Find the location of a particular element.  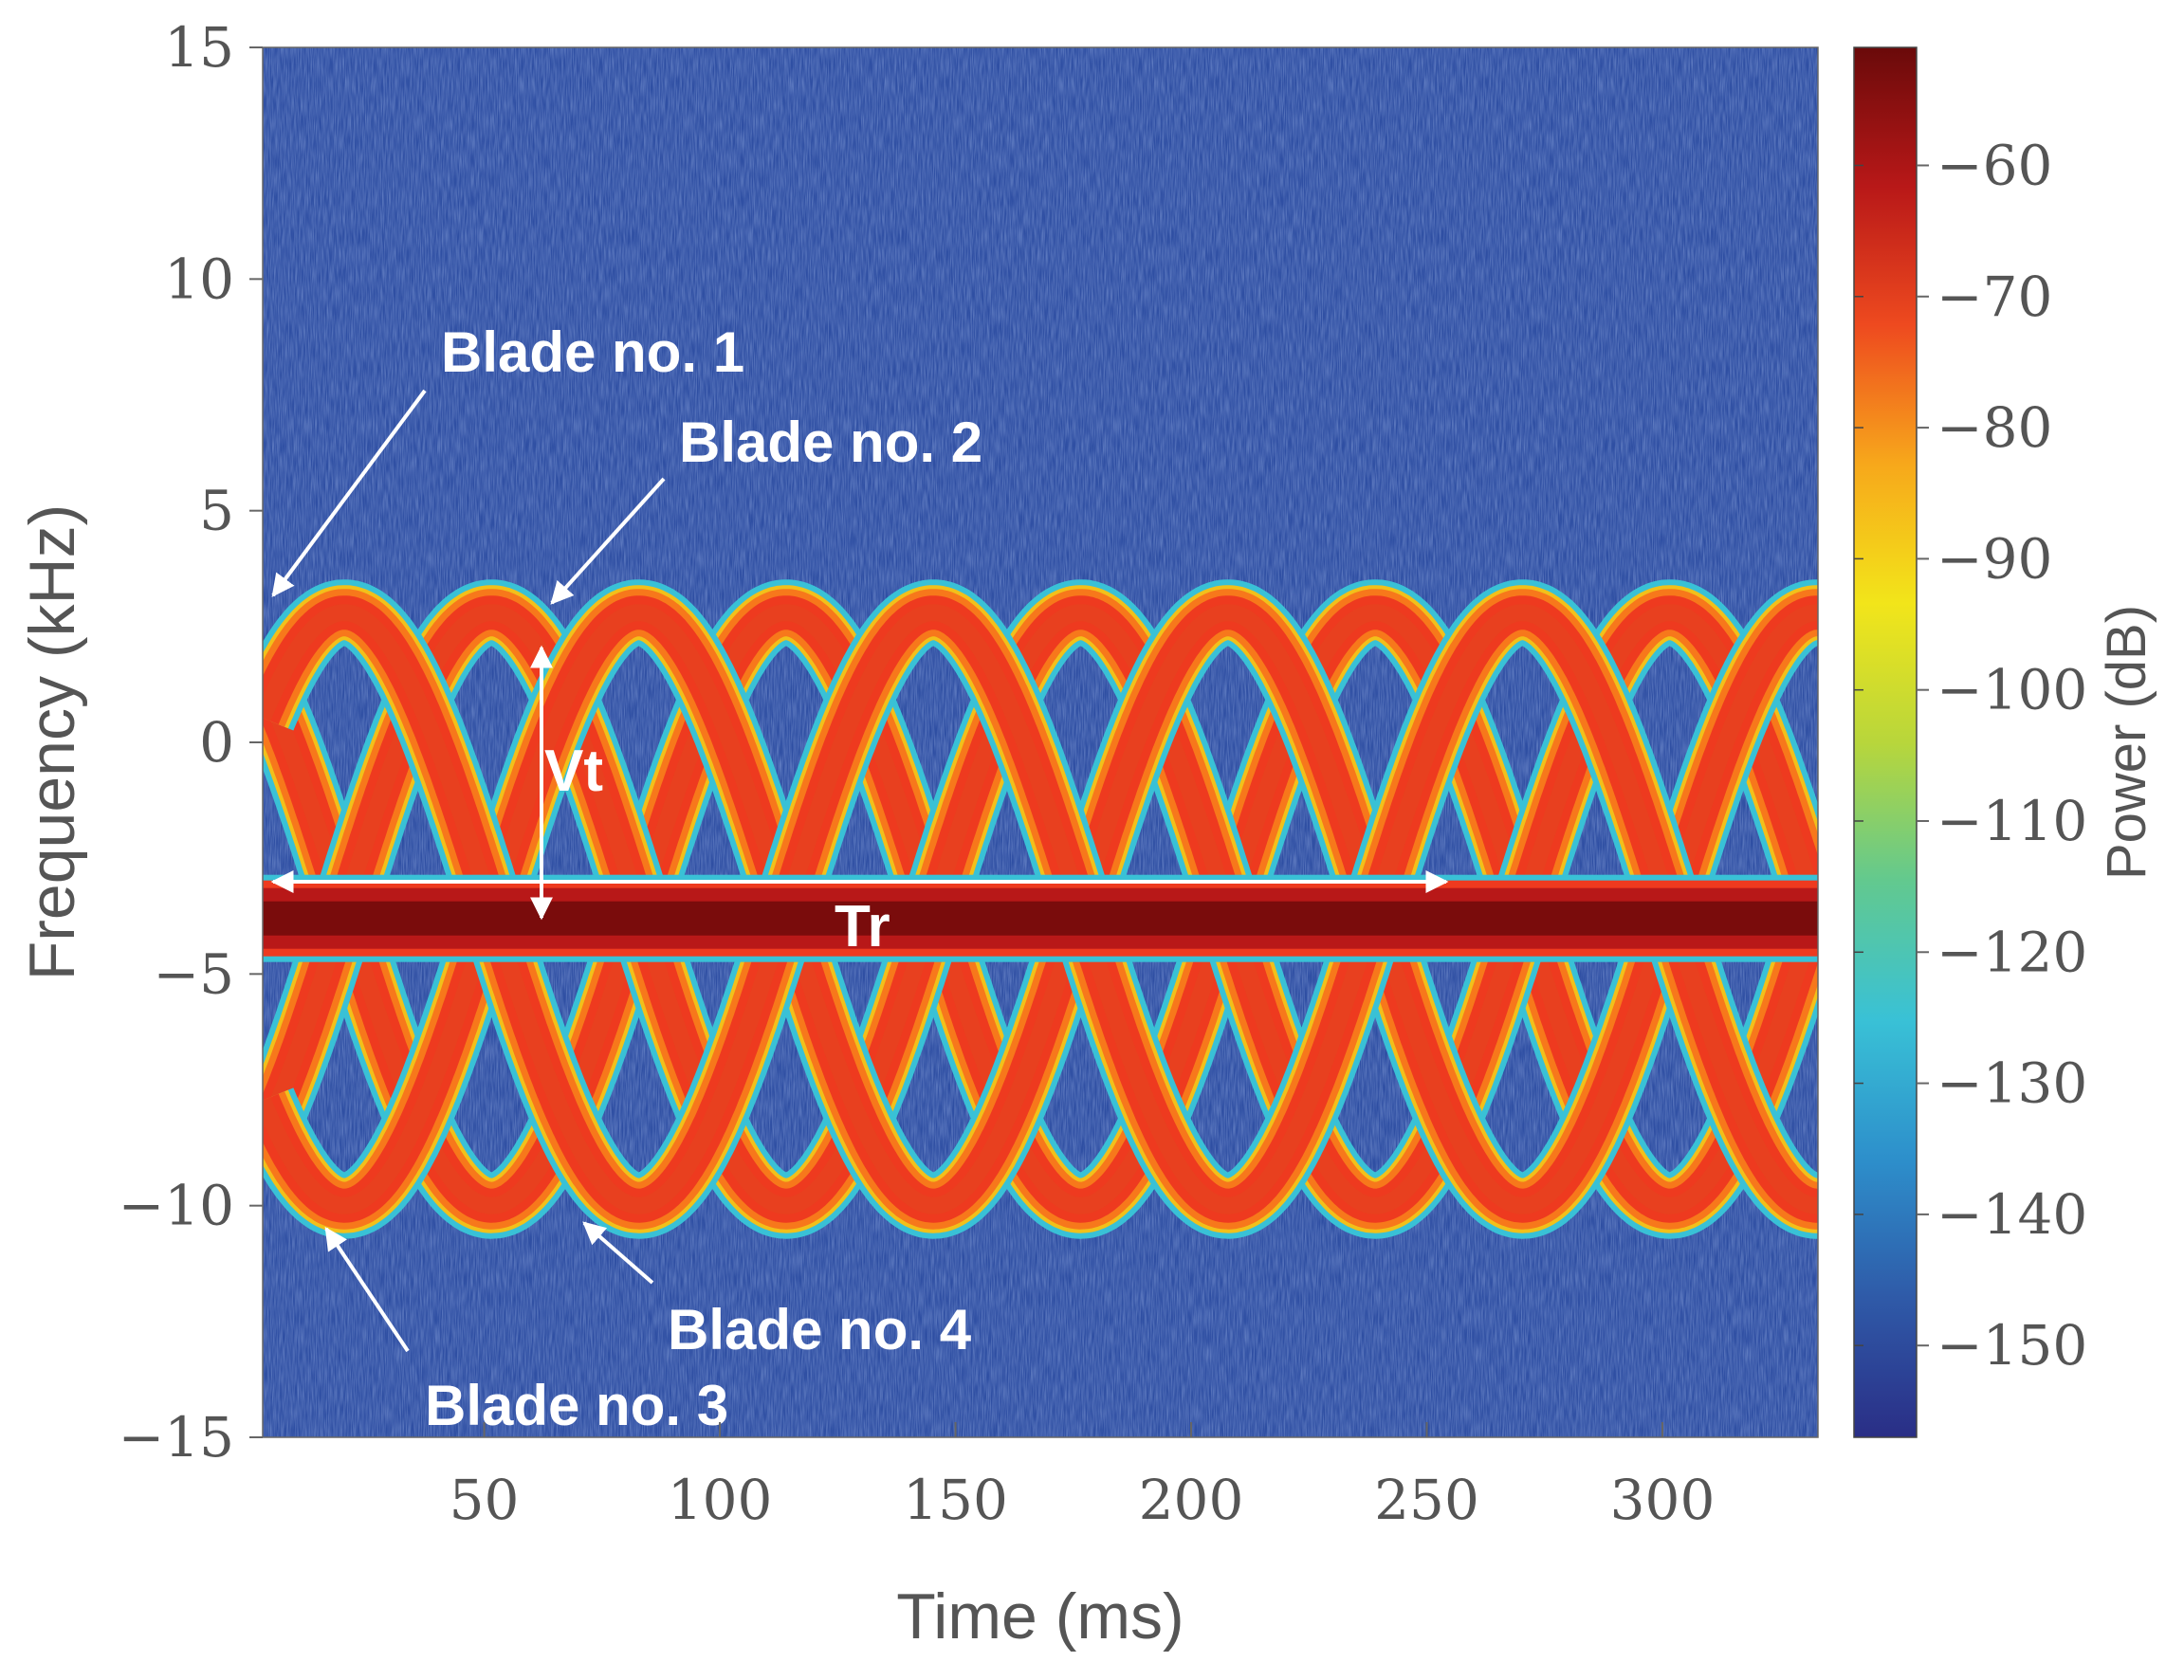

y-tick-label: −5 is located at coordinates (194, 973).